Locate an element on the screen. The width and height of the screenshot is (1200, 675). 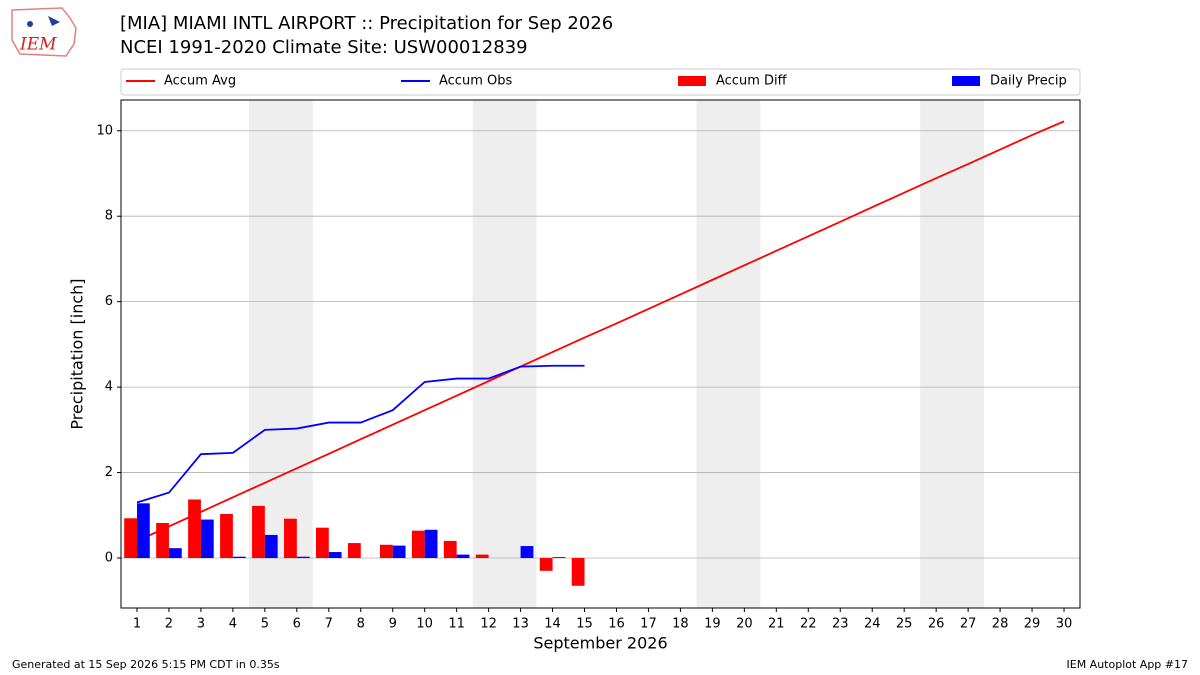
x-tick-label: 3 is located at coordinates (201, 624).